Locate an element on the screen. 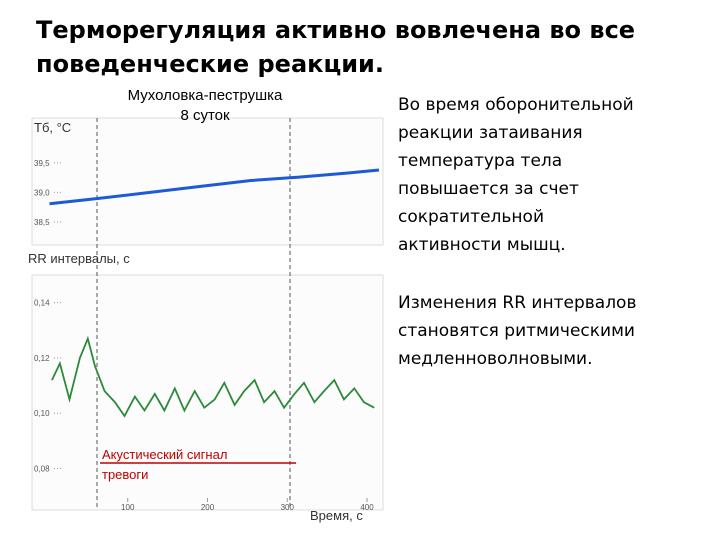 This screenshot has height=540, width=720. body-text: Изменения RR интервалов is located at coordinates (517, 303).